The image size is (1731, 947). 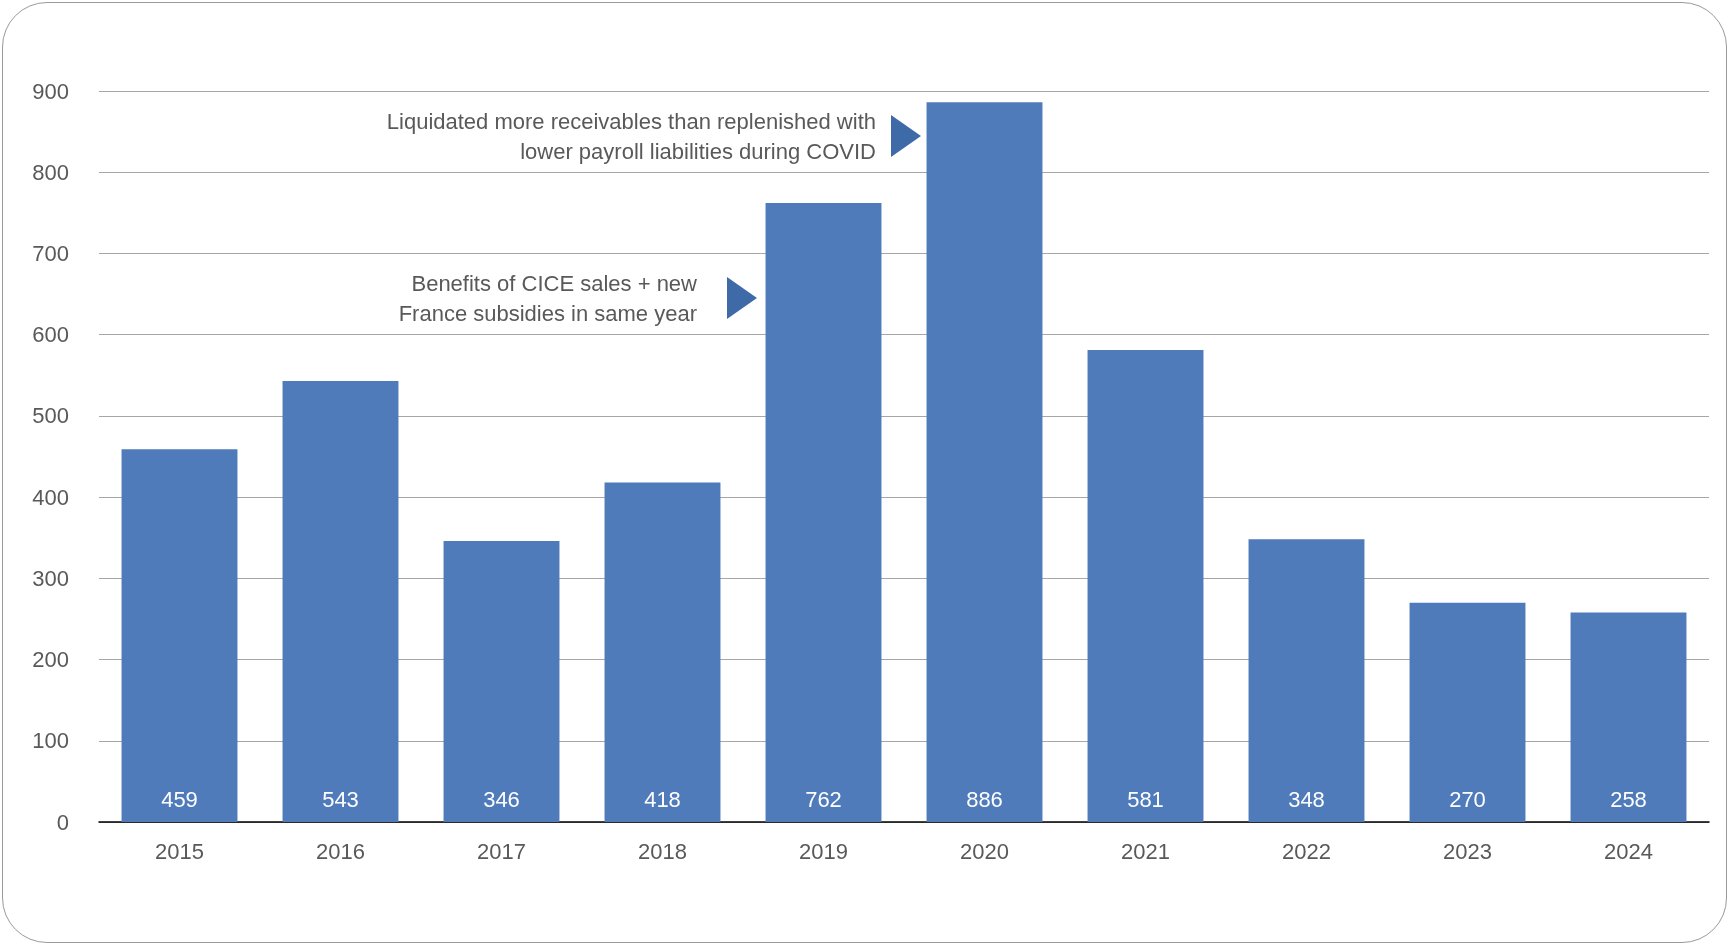 What do you see at coordinates (1306, 851) in the screenshot?
I see `x-tick-label: 2022` at bounding box center [1306, 851].